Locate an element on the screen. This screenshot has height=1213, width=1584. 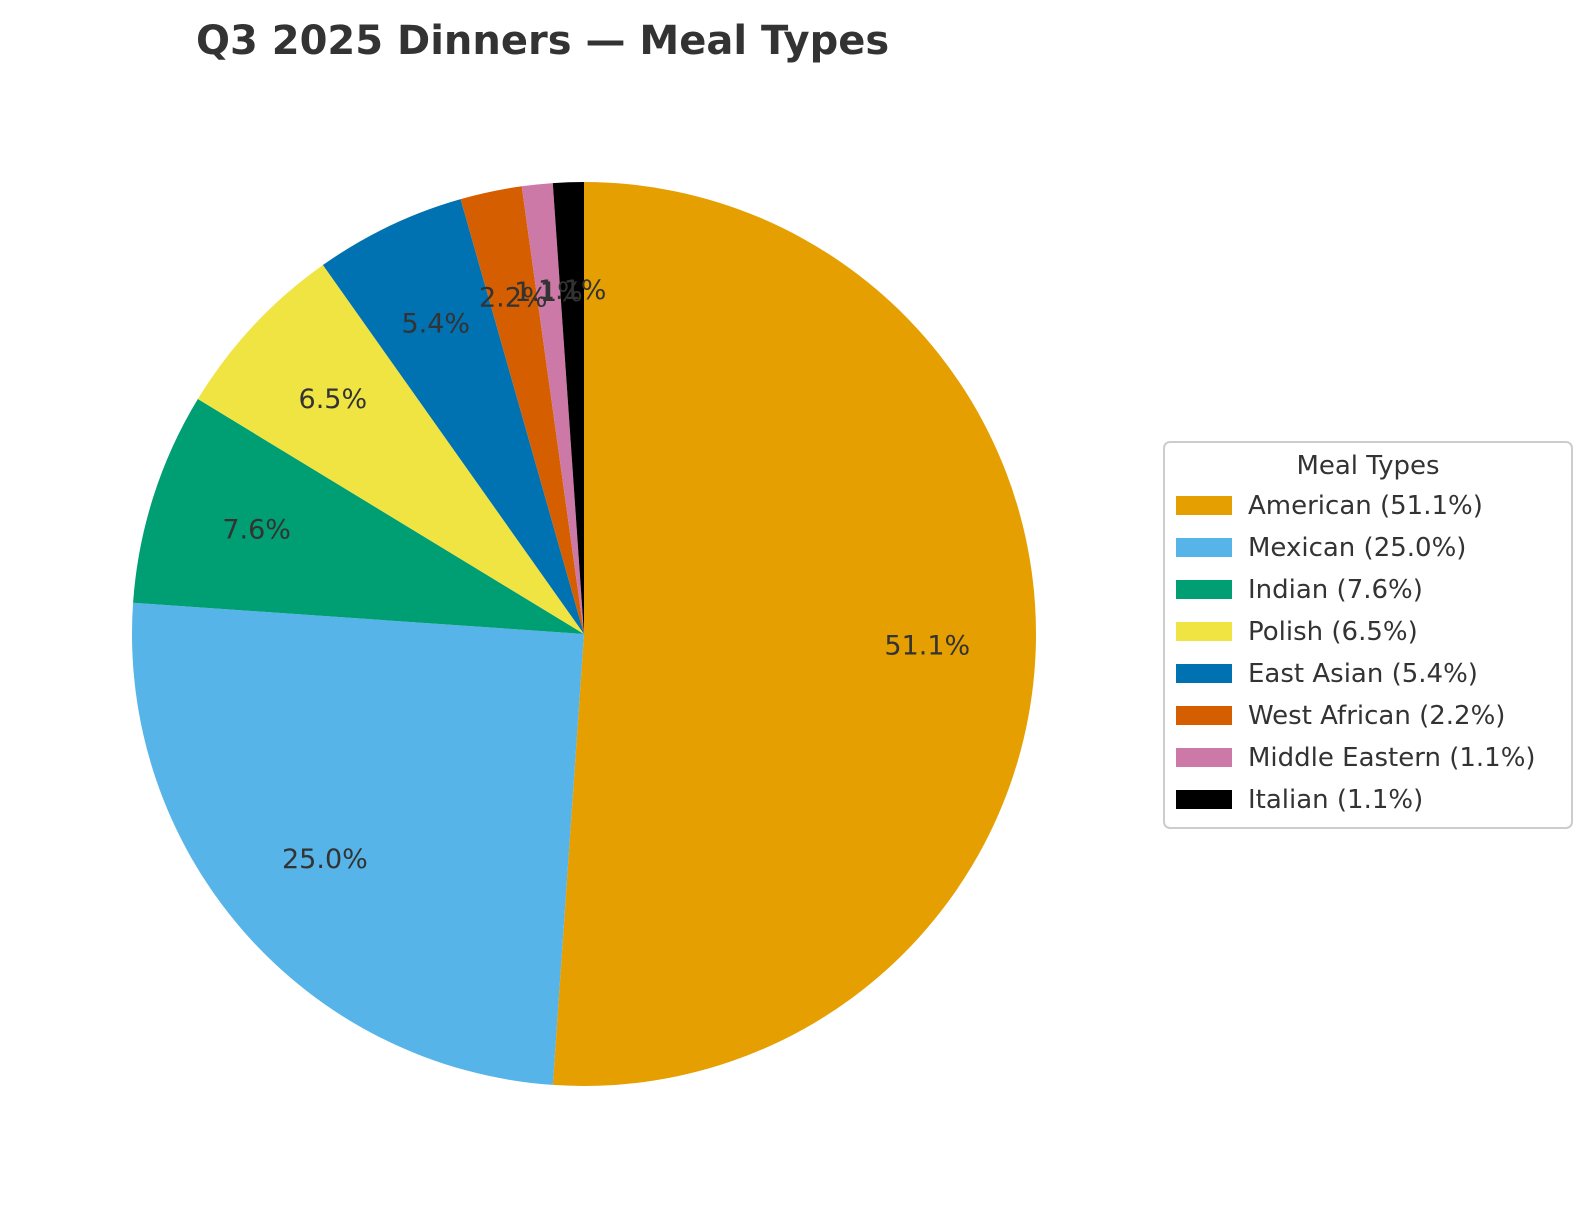
legend-swatch-mexican is located at coordinates (1204, 547).